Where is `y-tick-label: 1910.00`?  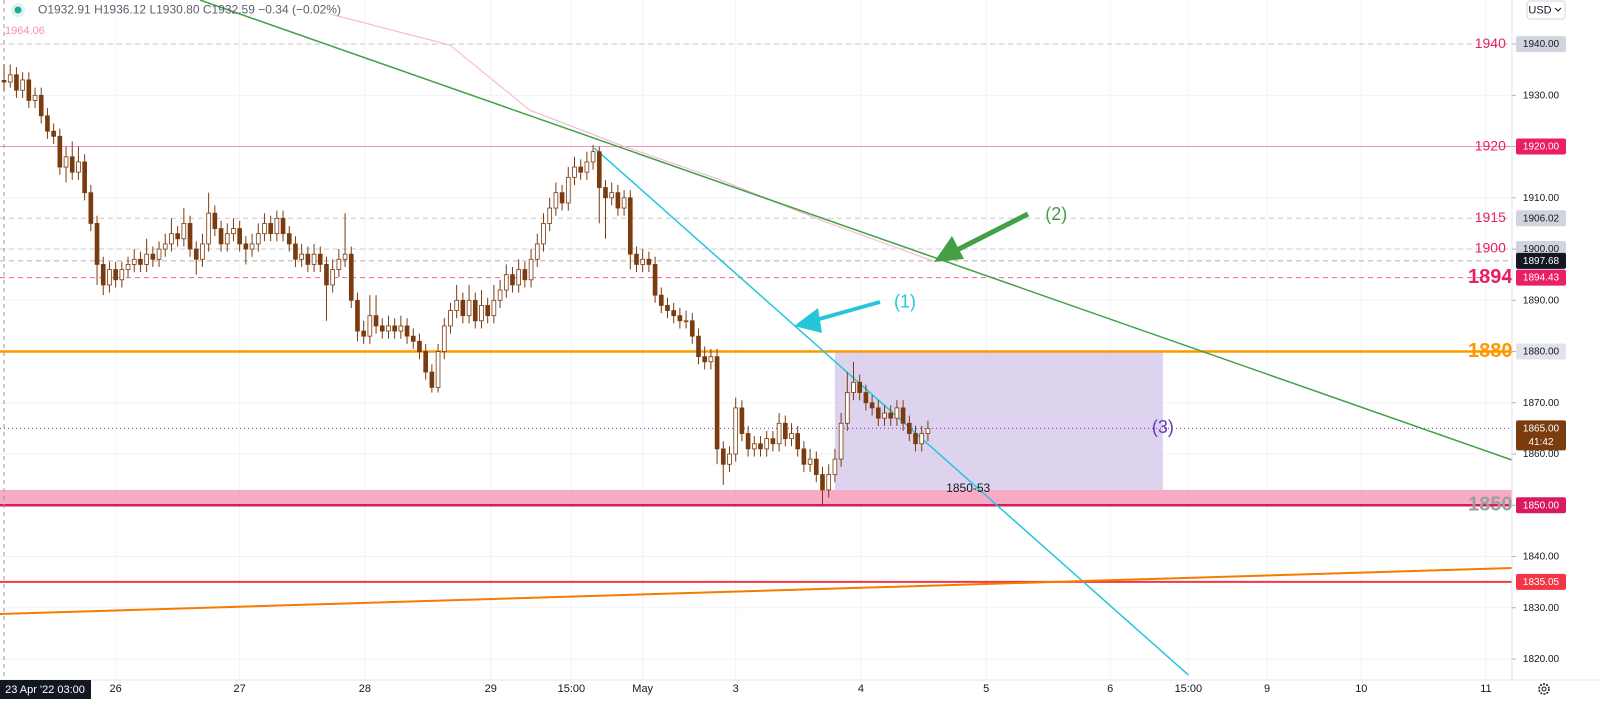
y-tick-label: 1910.00 is located at coordinates (1541, 198).